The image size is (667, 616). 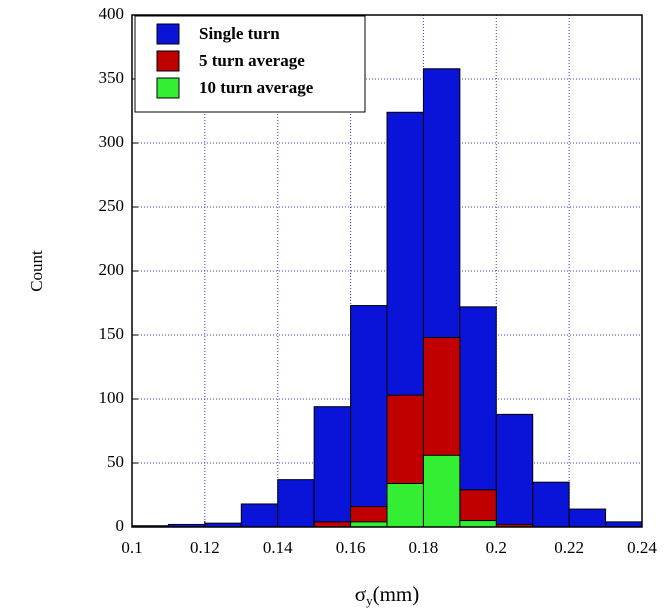 I want to click on y-axis-label: Count, so click(x=36, y=271).